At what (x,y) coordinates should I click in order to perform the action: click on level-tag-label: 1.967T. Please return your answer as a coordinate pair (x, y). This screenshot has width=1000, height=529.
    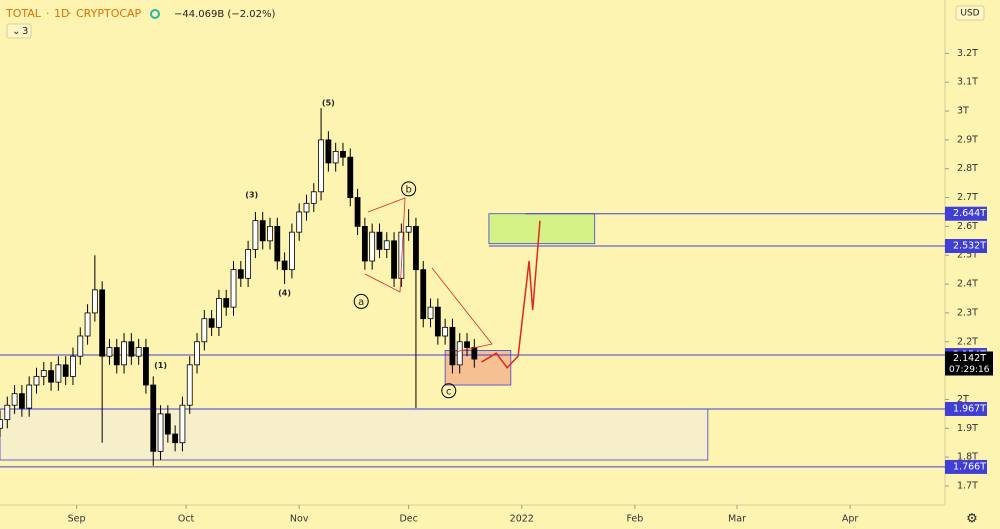
    Looking at the image, I should click on (969, 408).